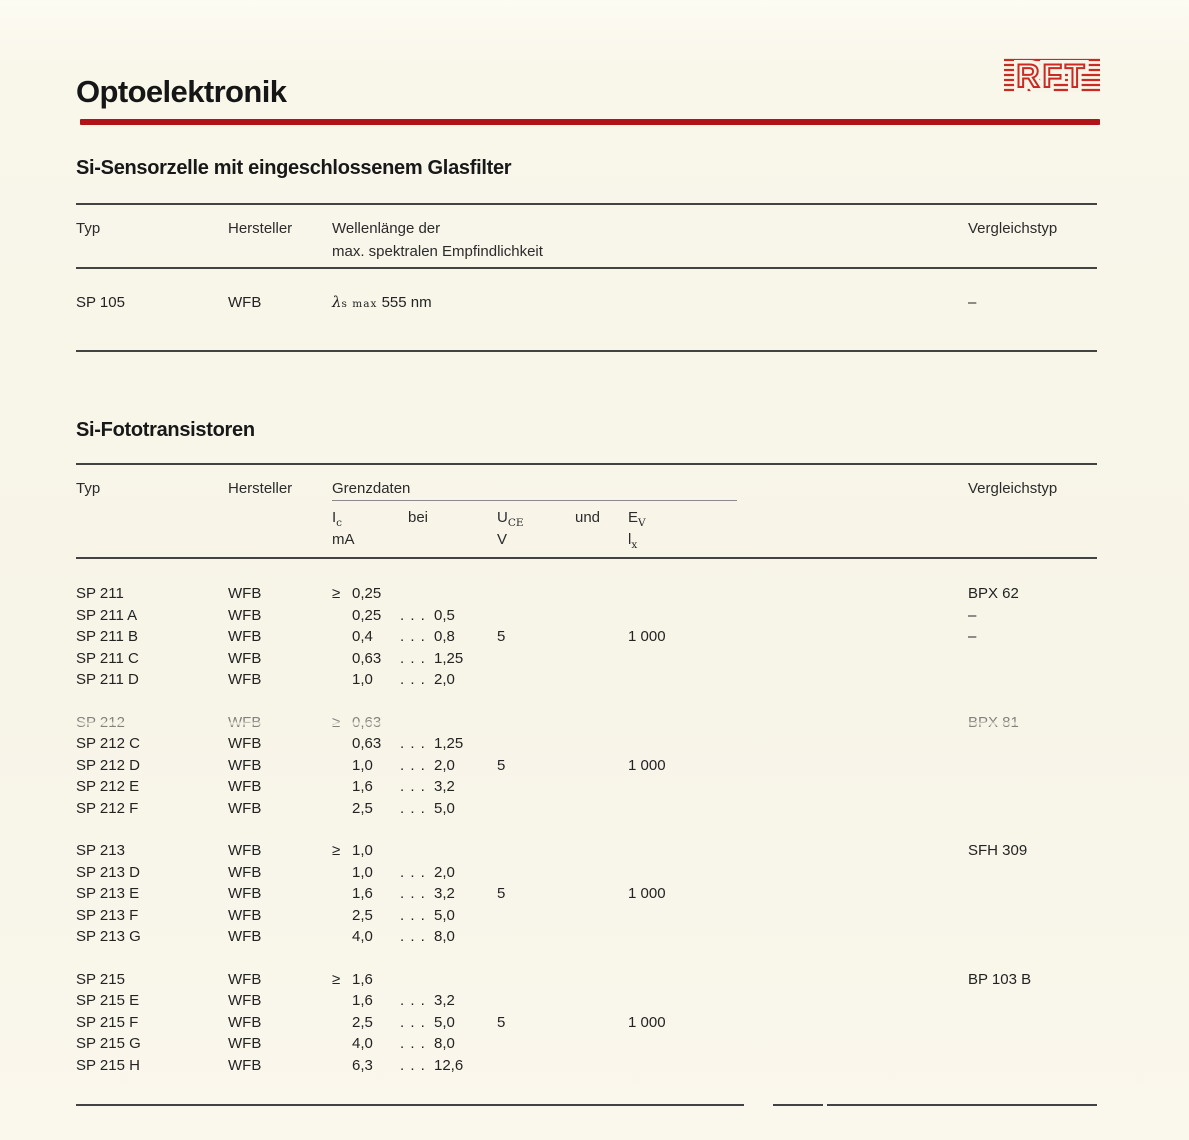 The height and width of the screenshot is (1140, 1189). I want to click on cell-typ: SP 211, so click(100, 593).